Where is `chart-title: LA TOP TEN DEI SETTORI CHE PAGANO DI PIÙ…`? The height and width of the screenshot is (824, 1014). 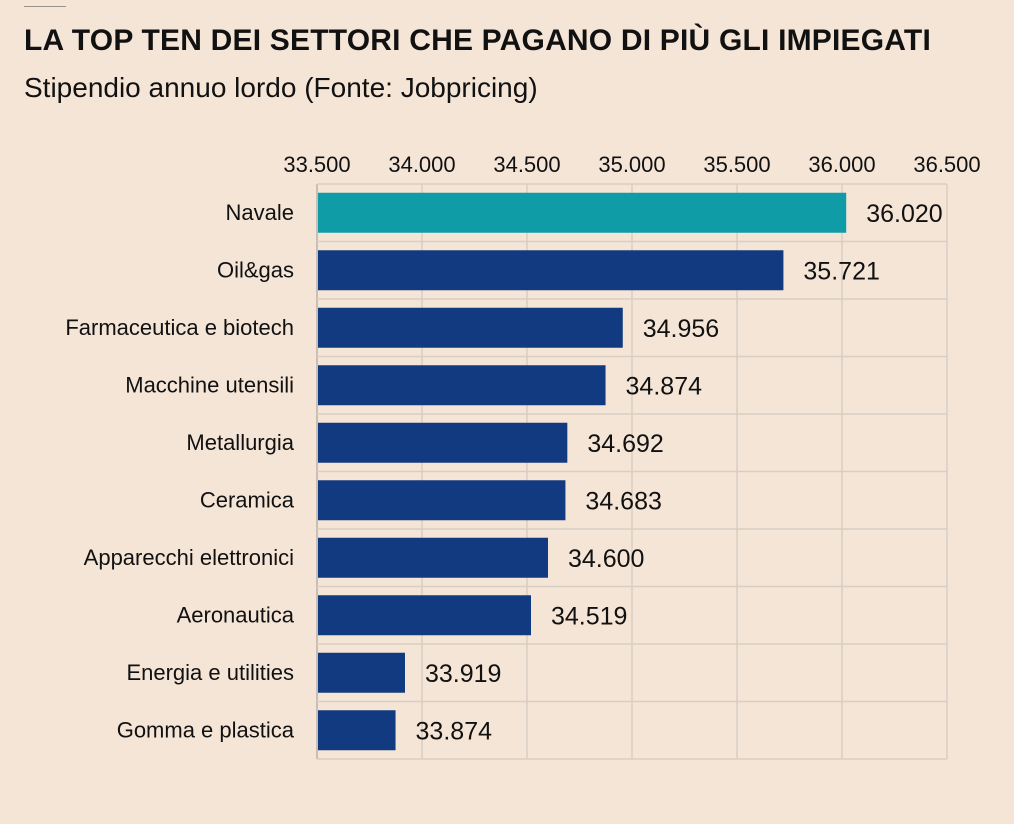 chart-title: LA TOP TEN DEI SETTORI CHE PAGANO DI PIÙ… is located at coordinates (477, 40).